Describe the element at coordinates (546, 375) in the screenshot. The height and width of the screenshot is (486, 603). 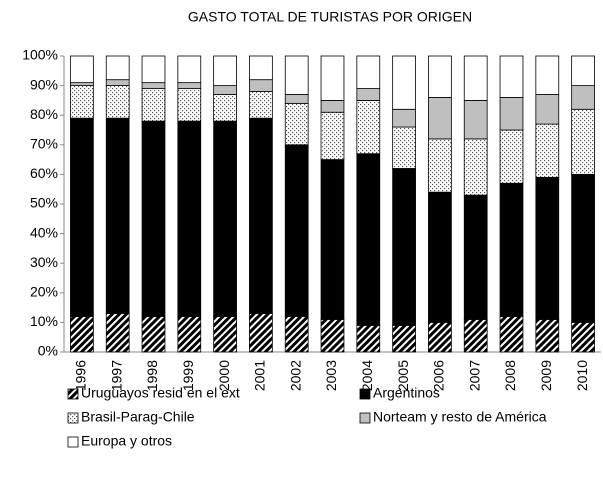
I see `x-tick-label: 2009` at that location.